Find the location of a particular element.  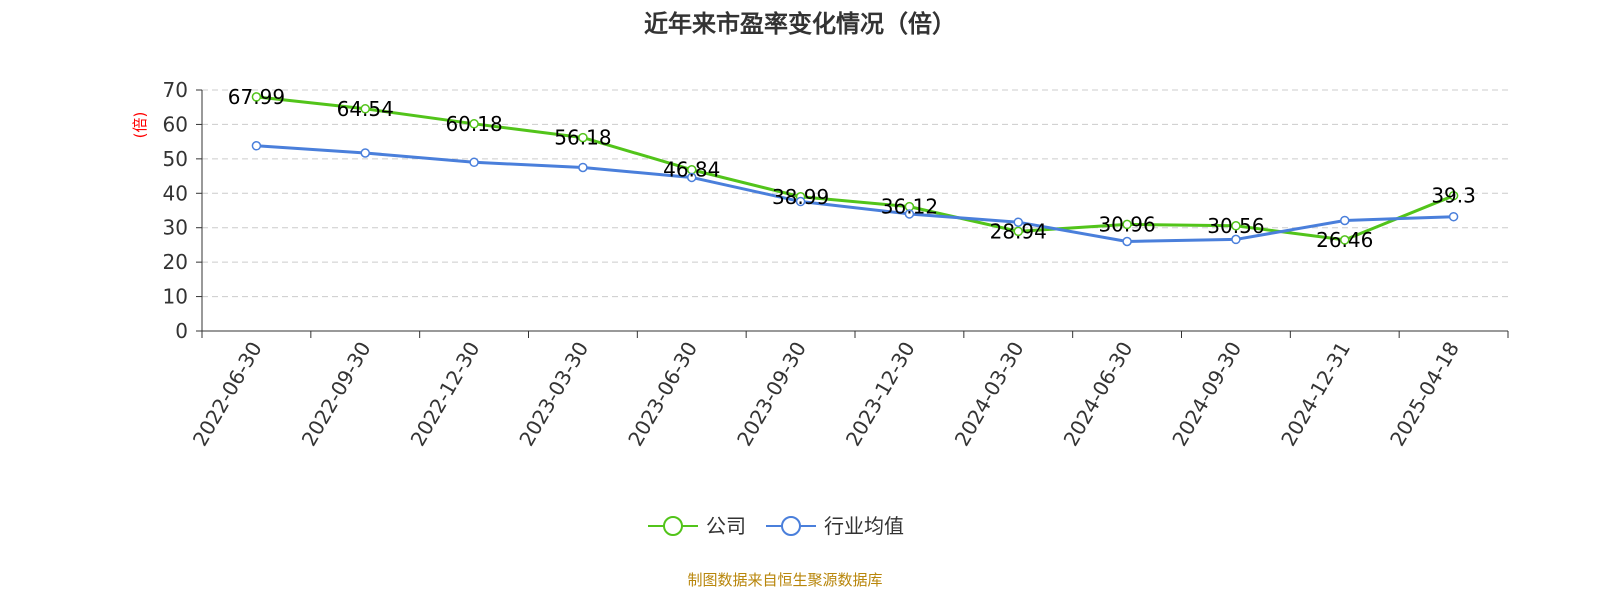

data-label: 26.46 is located at coordinates (1344, 240).